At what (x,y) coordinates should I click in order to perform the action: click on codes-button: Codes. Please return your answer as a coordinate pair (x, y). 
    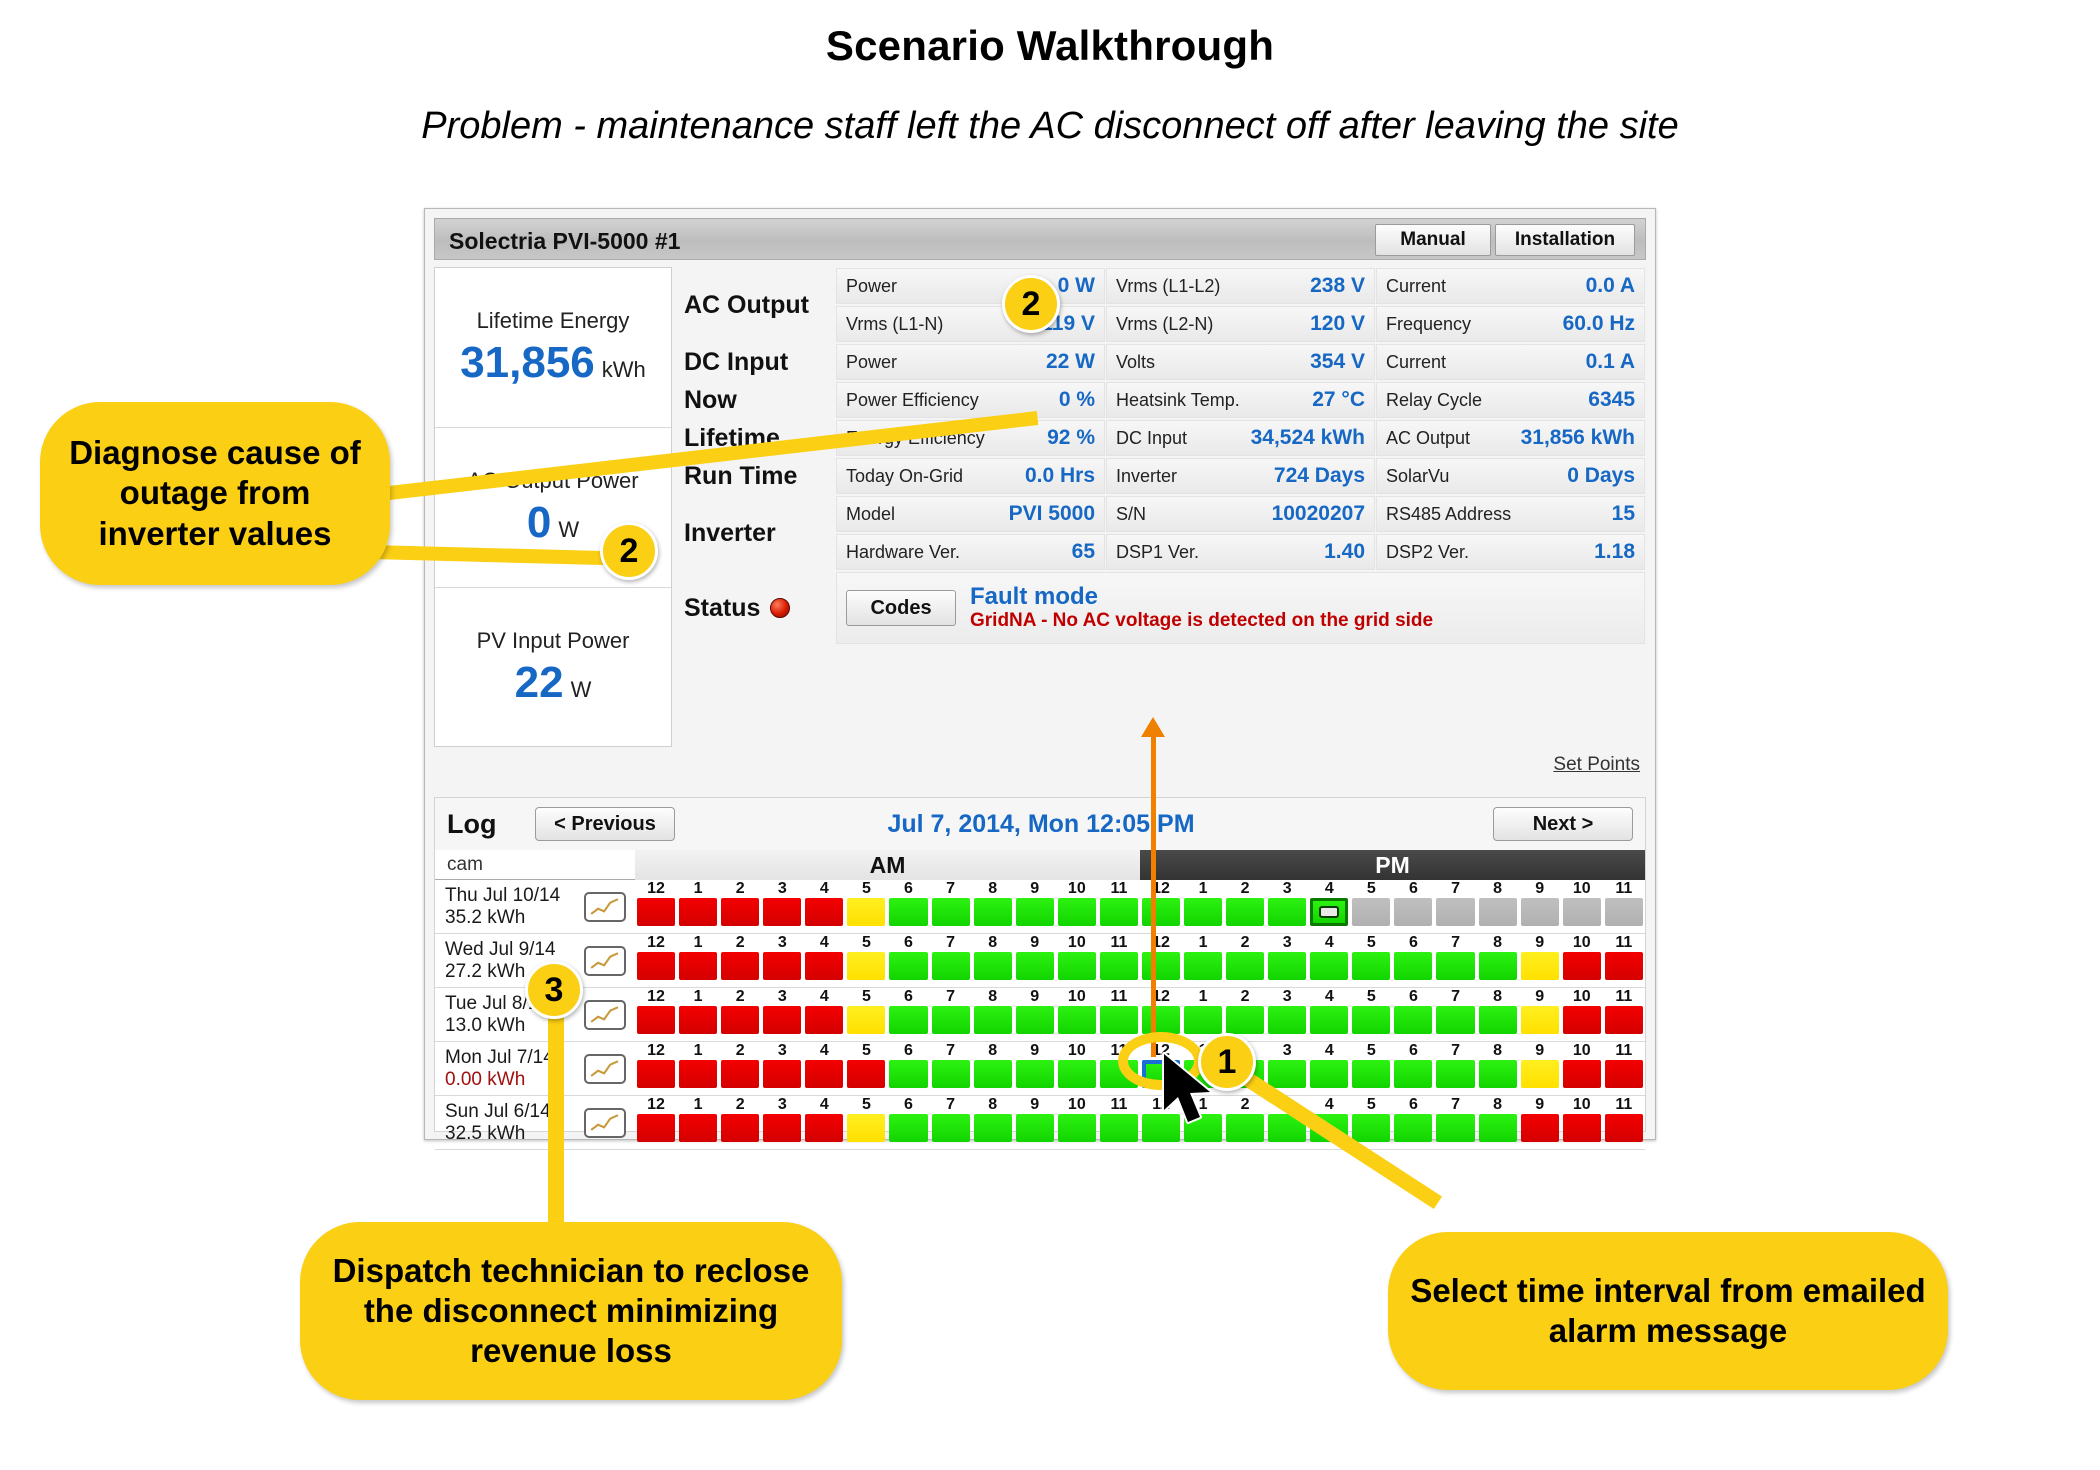
    Looking at the image, I should click on (901, 608).